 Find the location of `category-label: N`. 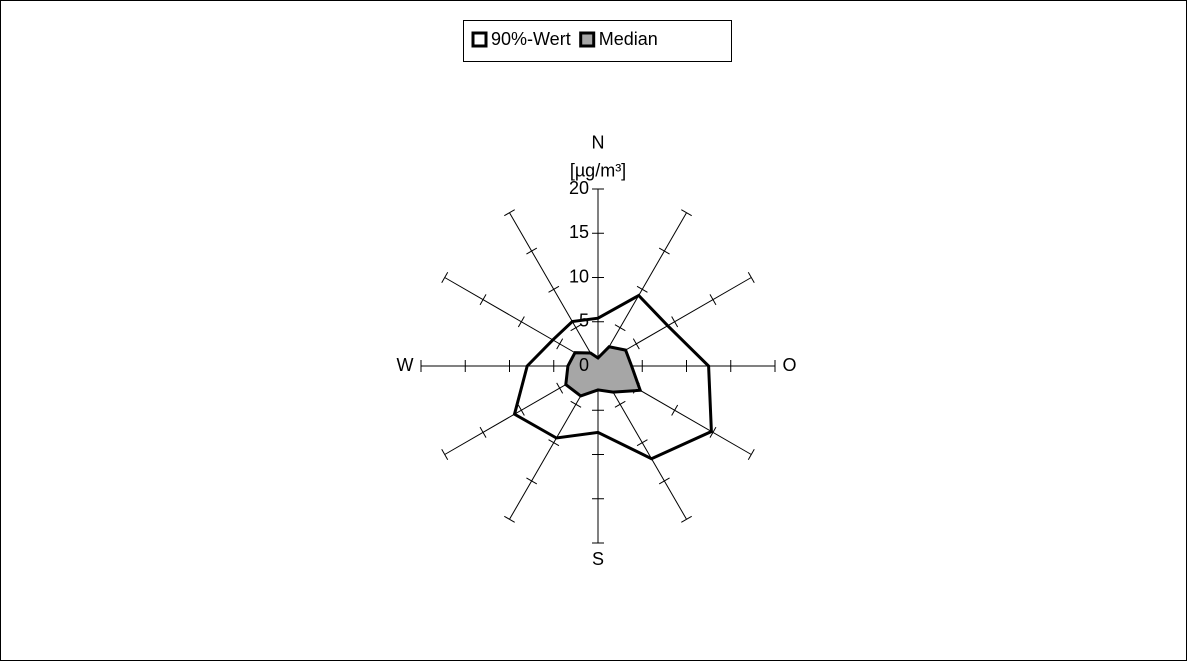

category-label: N is located at coordinates (598, 142).